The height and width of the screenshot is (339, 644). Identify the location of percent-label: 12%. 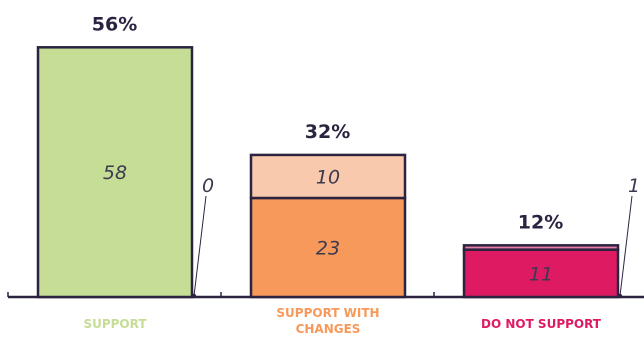
(540, 222).